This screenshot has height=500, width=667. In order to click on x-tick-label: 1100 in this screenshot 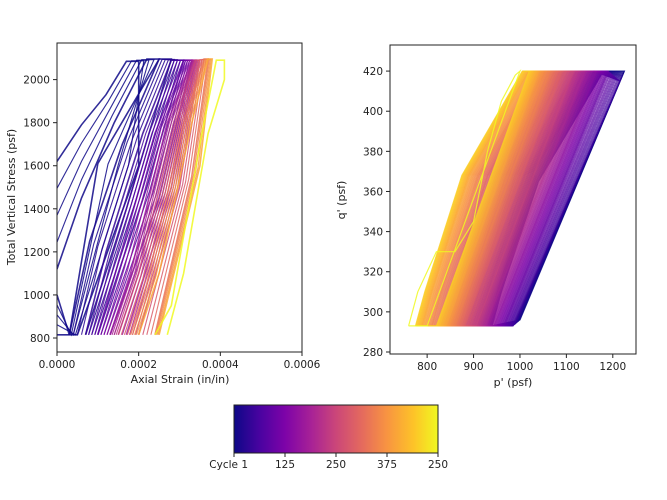, I will do `click(566, 367)`.